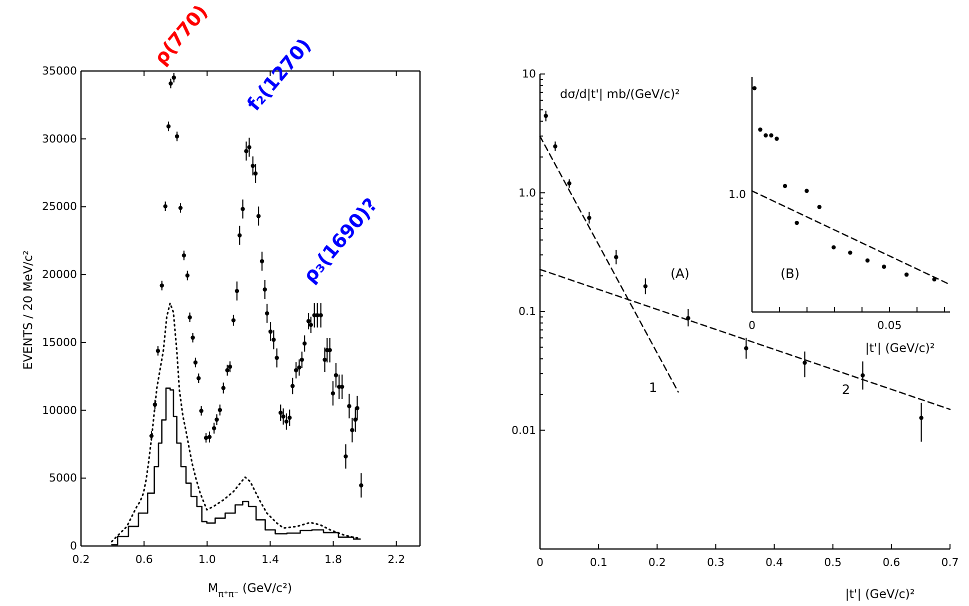 This screenshot has width=969, height=606. Describe the element at coordinates (270, 559) in the screenshot. I see `x-tick-label: 1.4` at that location.